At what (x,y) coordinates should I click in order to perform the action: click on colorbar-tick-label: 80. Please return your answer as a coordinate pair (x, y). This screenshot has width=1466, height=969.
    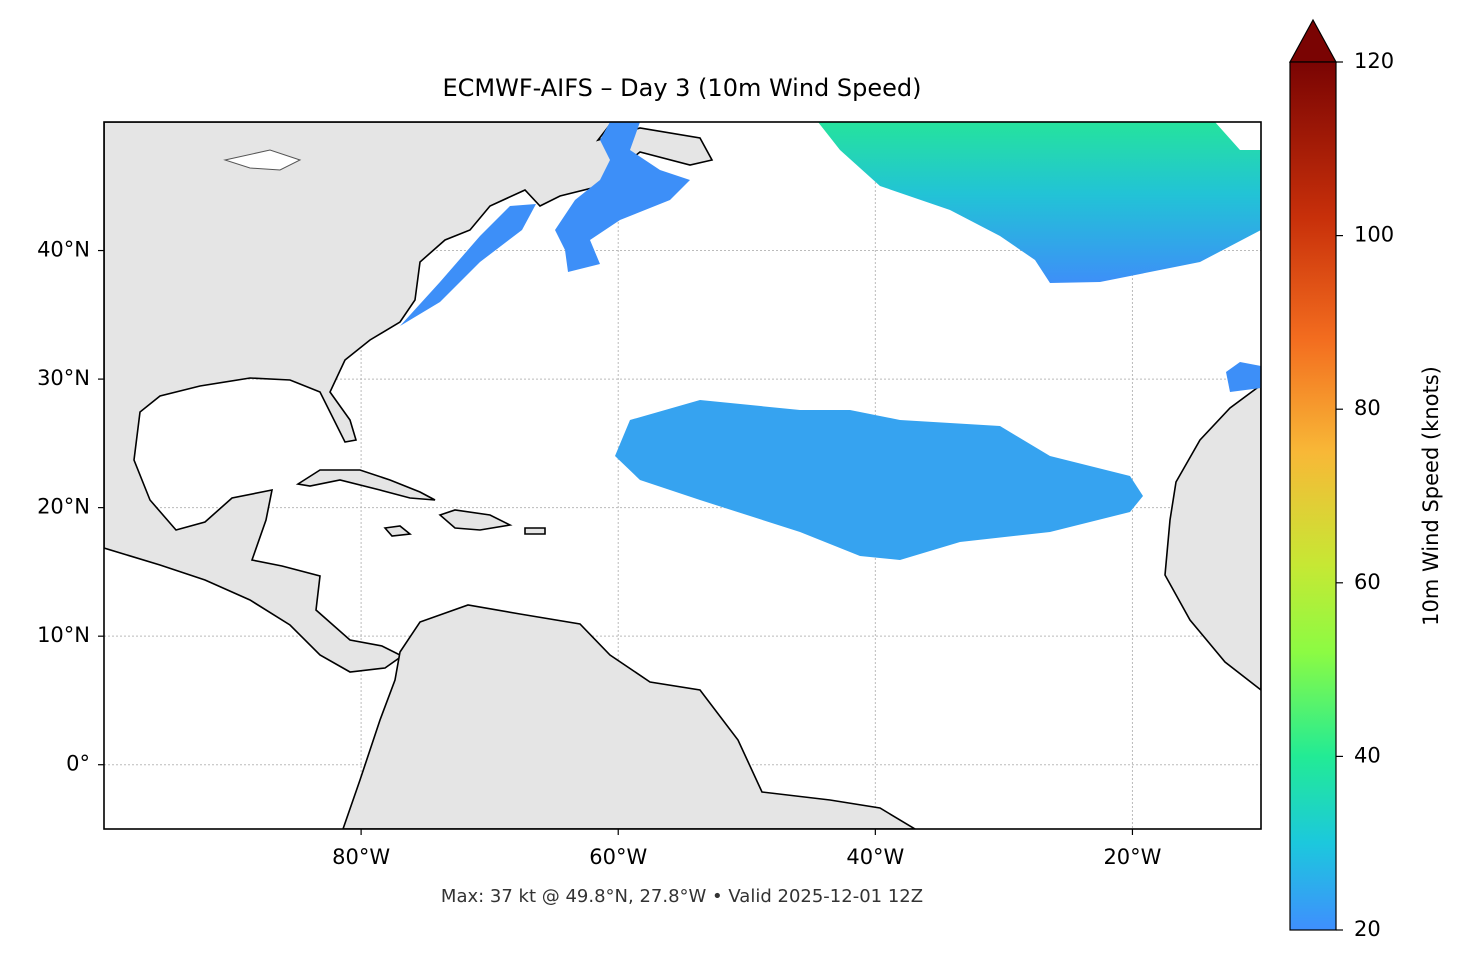
    Looking at the image, I should click on (1367, 408).